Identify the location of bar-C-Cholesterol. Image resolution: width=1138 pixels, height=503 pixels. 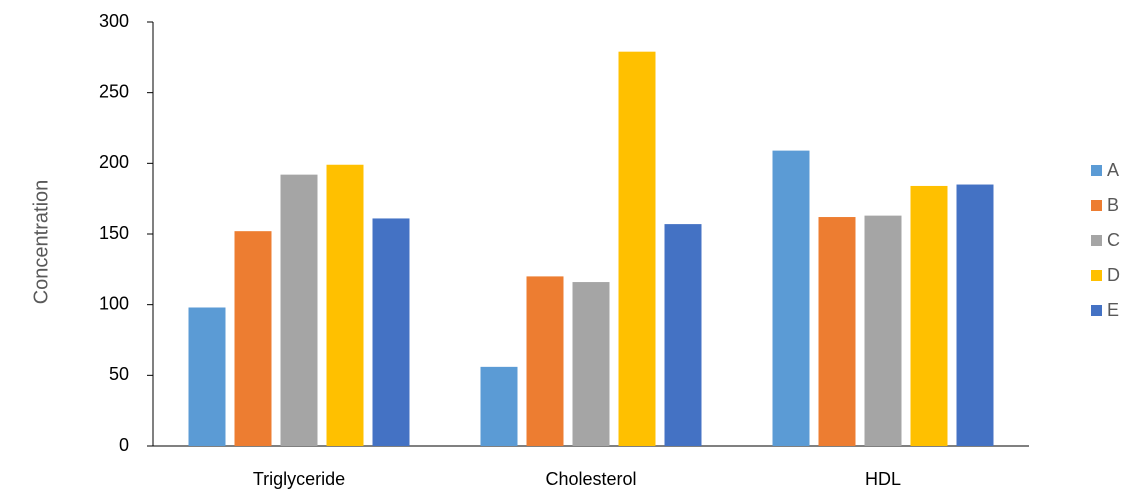
(591, 364).